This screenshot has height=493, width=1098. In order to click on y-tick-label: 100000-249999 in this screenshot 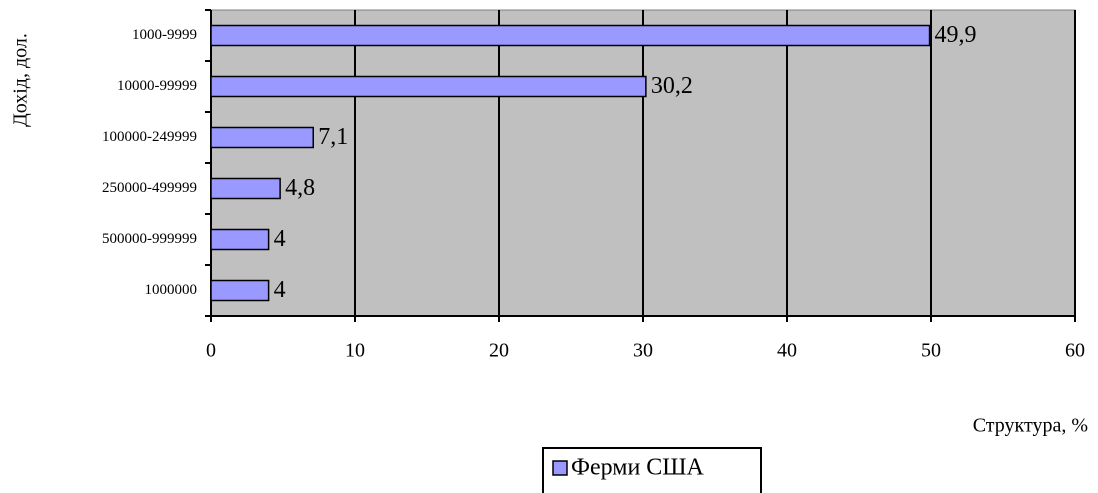, I will do `click(149, 137)`.